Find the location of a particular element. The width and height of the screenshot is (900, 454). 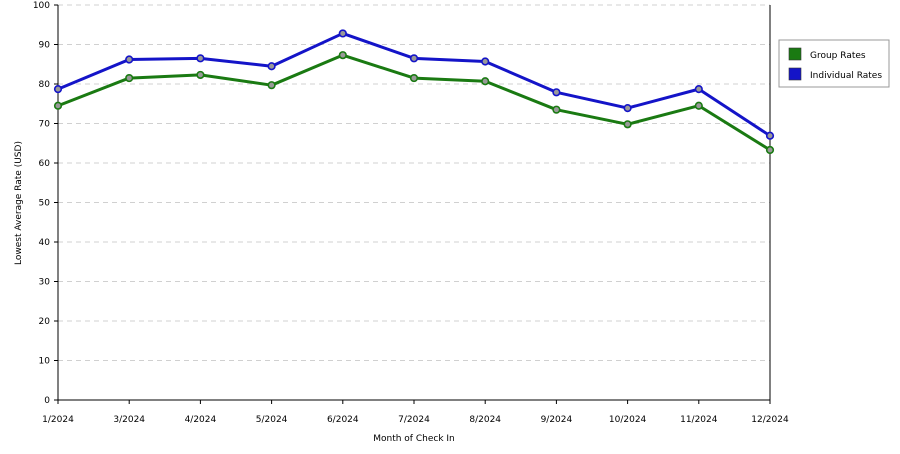

y-tick-label: 70 is located at coordinates (45, 125).